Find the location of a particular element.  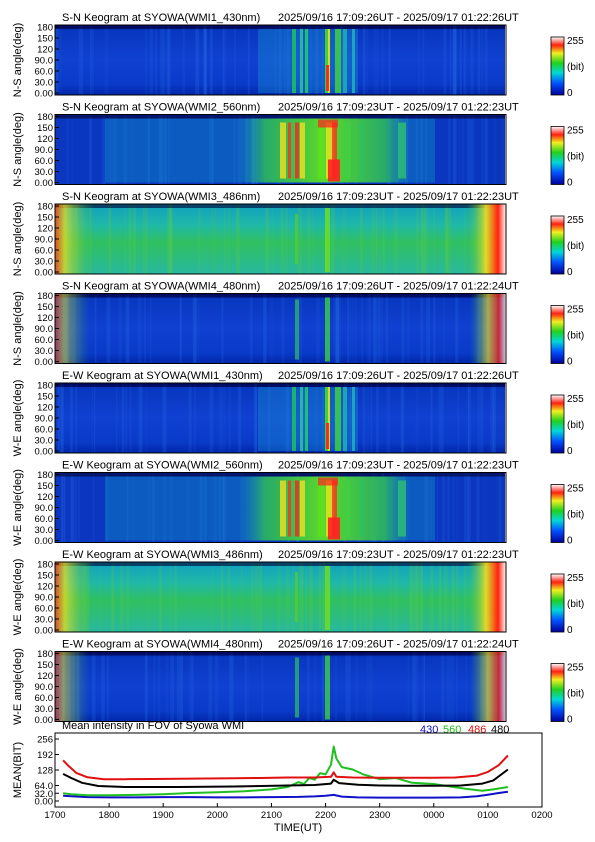

x-tick-label: 0100 is located at coordinates (487, 815).